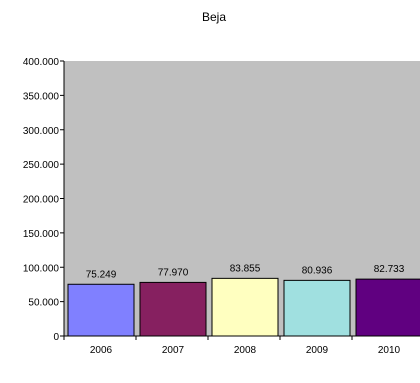 The height and width of the screenshot is (383, 420). I want to click on y-tick-label: 250.000, so click(41, 165).